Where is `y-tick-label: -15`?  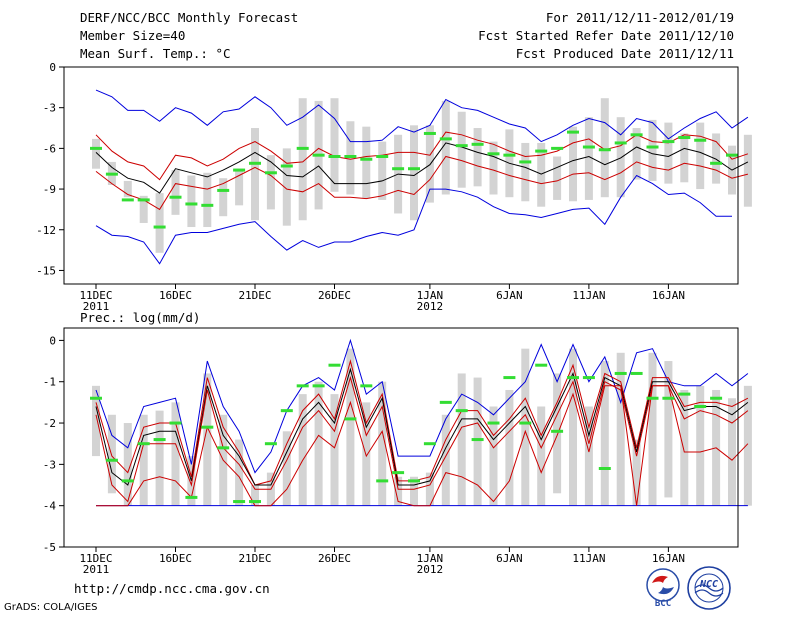
y-tick-label: -15 is located at coordinates (46, 270).